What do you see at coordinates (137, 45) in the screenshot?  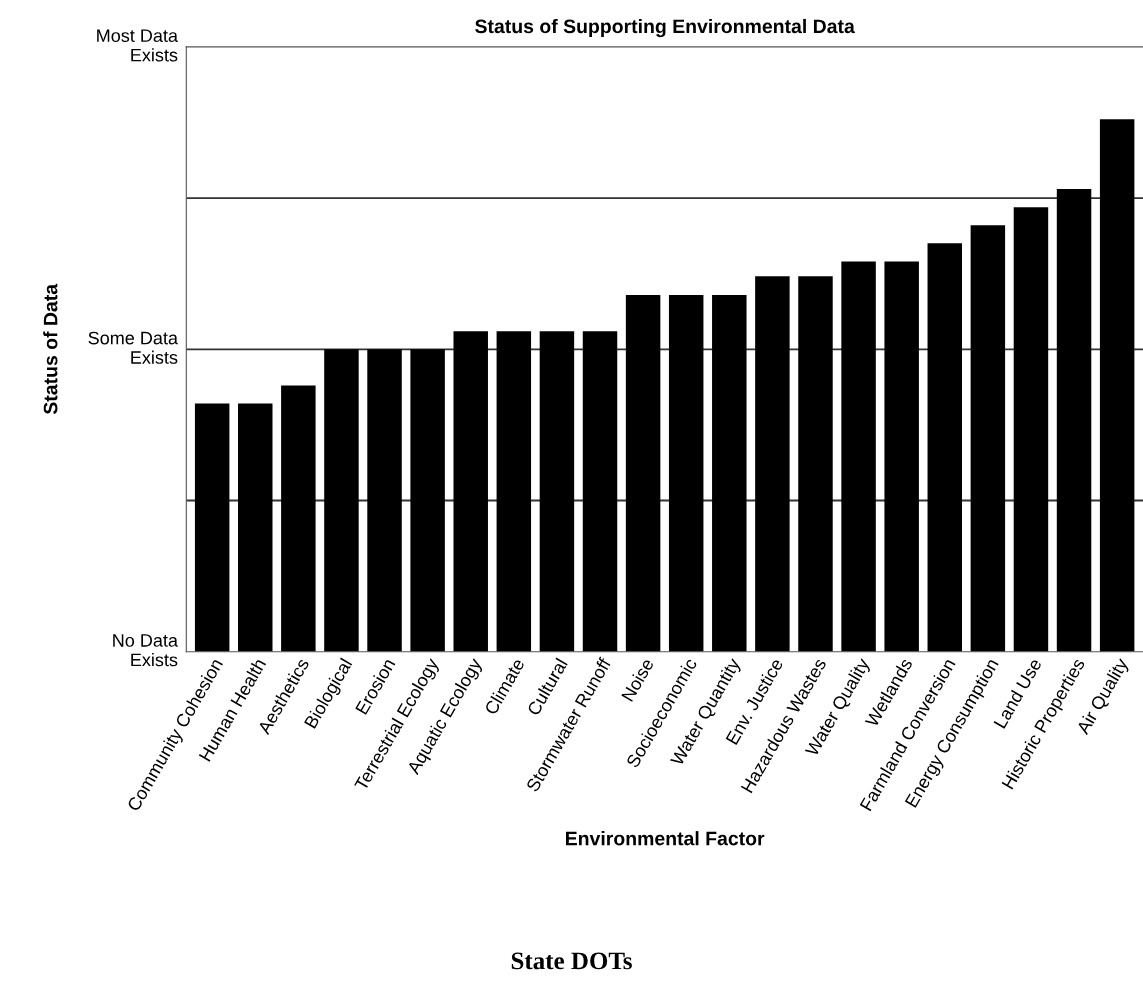 I see `text: Most Data Exists` at bounding box center [137, 45].